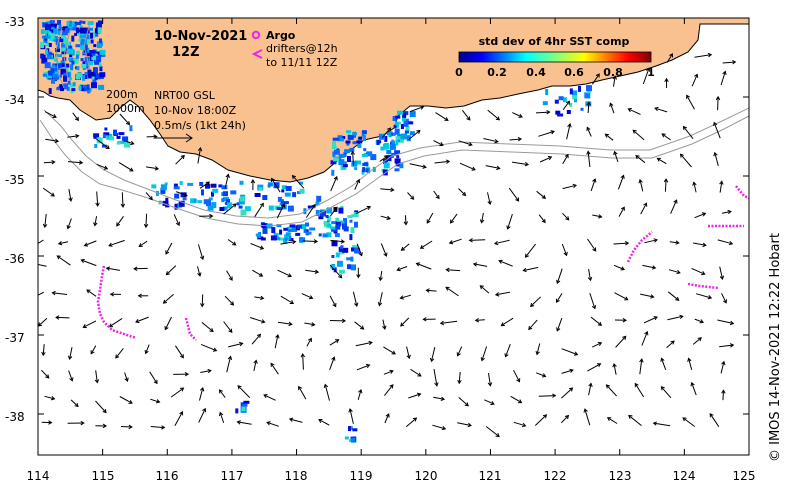 This screenshot has height=492, width=790. What do you see at coordinates (186, 52) in the screenshot?
I see `map-time-title: 12Z` at bounding box center [186, 52].